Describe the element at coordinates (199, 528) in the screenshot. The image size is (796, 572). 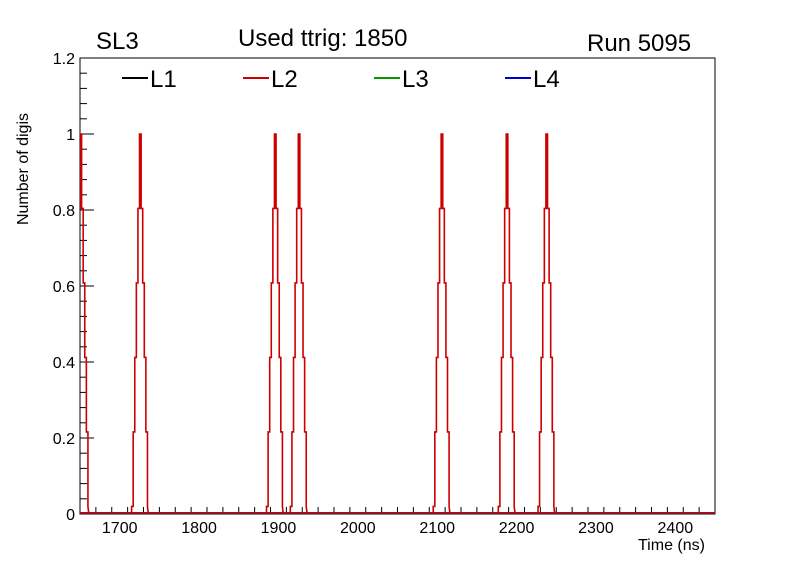
I see `x-tick-label: 1800` at that location.